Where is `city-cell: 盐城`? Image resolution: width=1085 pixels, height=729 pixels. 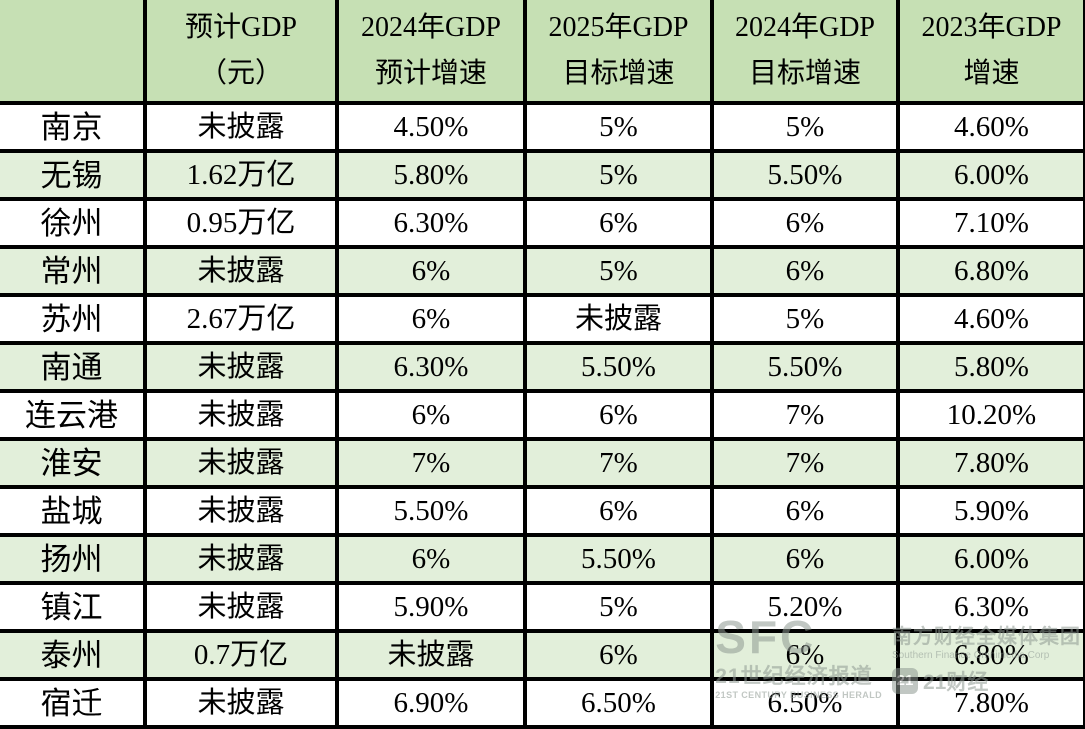 city-cell: 盐城 is located at coordinates (73, 511).